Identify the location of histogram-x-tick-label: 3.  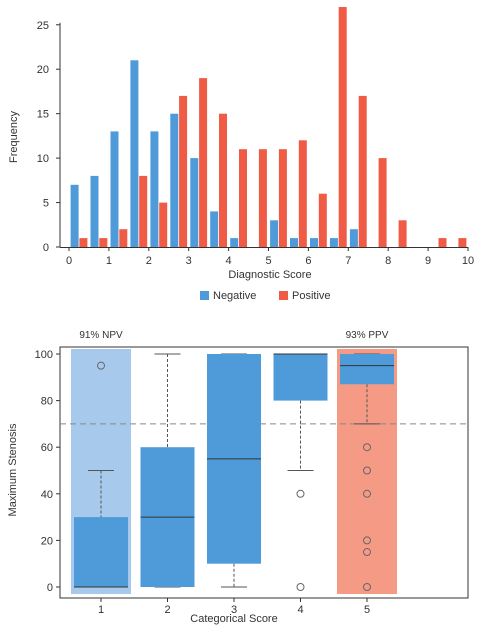
(189, 261).